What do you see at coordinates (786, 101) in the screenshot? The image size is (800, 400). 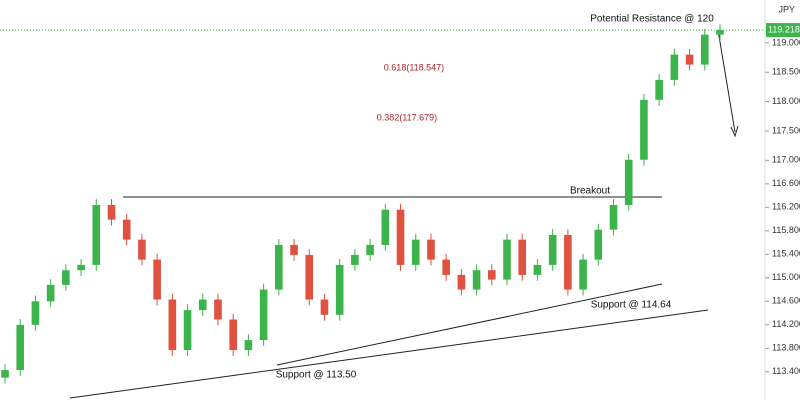 I see `y-tick-label: 118.000` at bounding box center [786, 101].